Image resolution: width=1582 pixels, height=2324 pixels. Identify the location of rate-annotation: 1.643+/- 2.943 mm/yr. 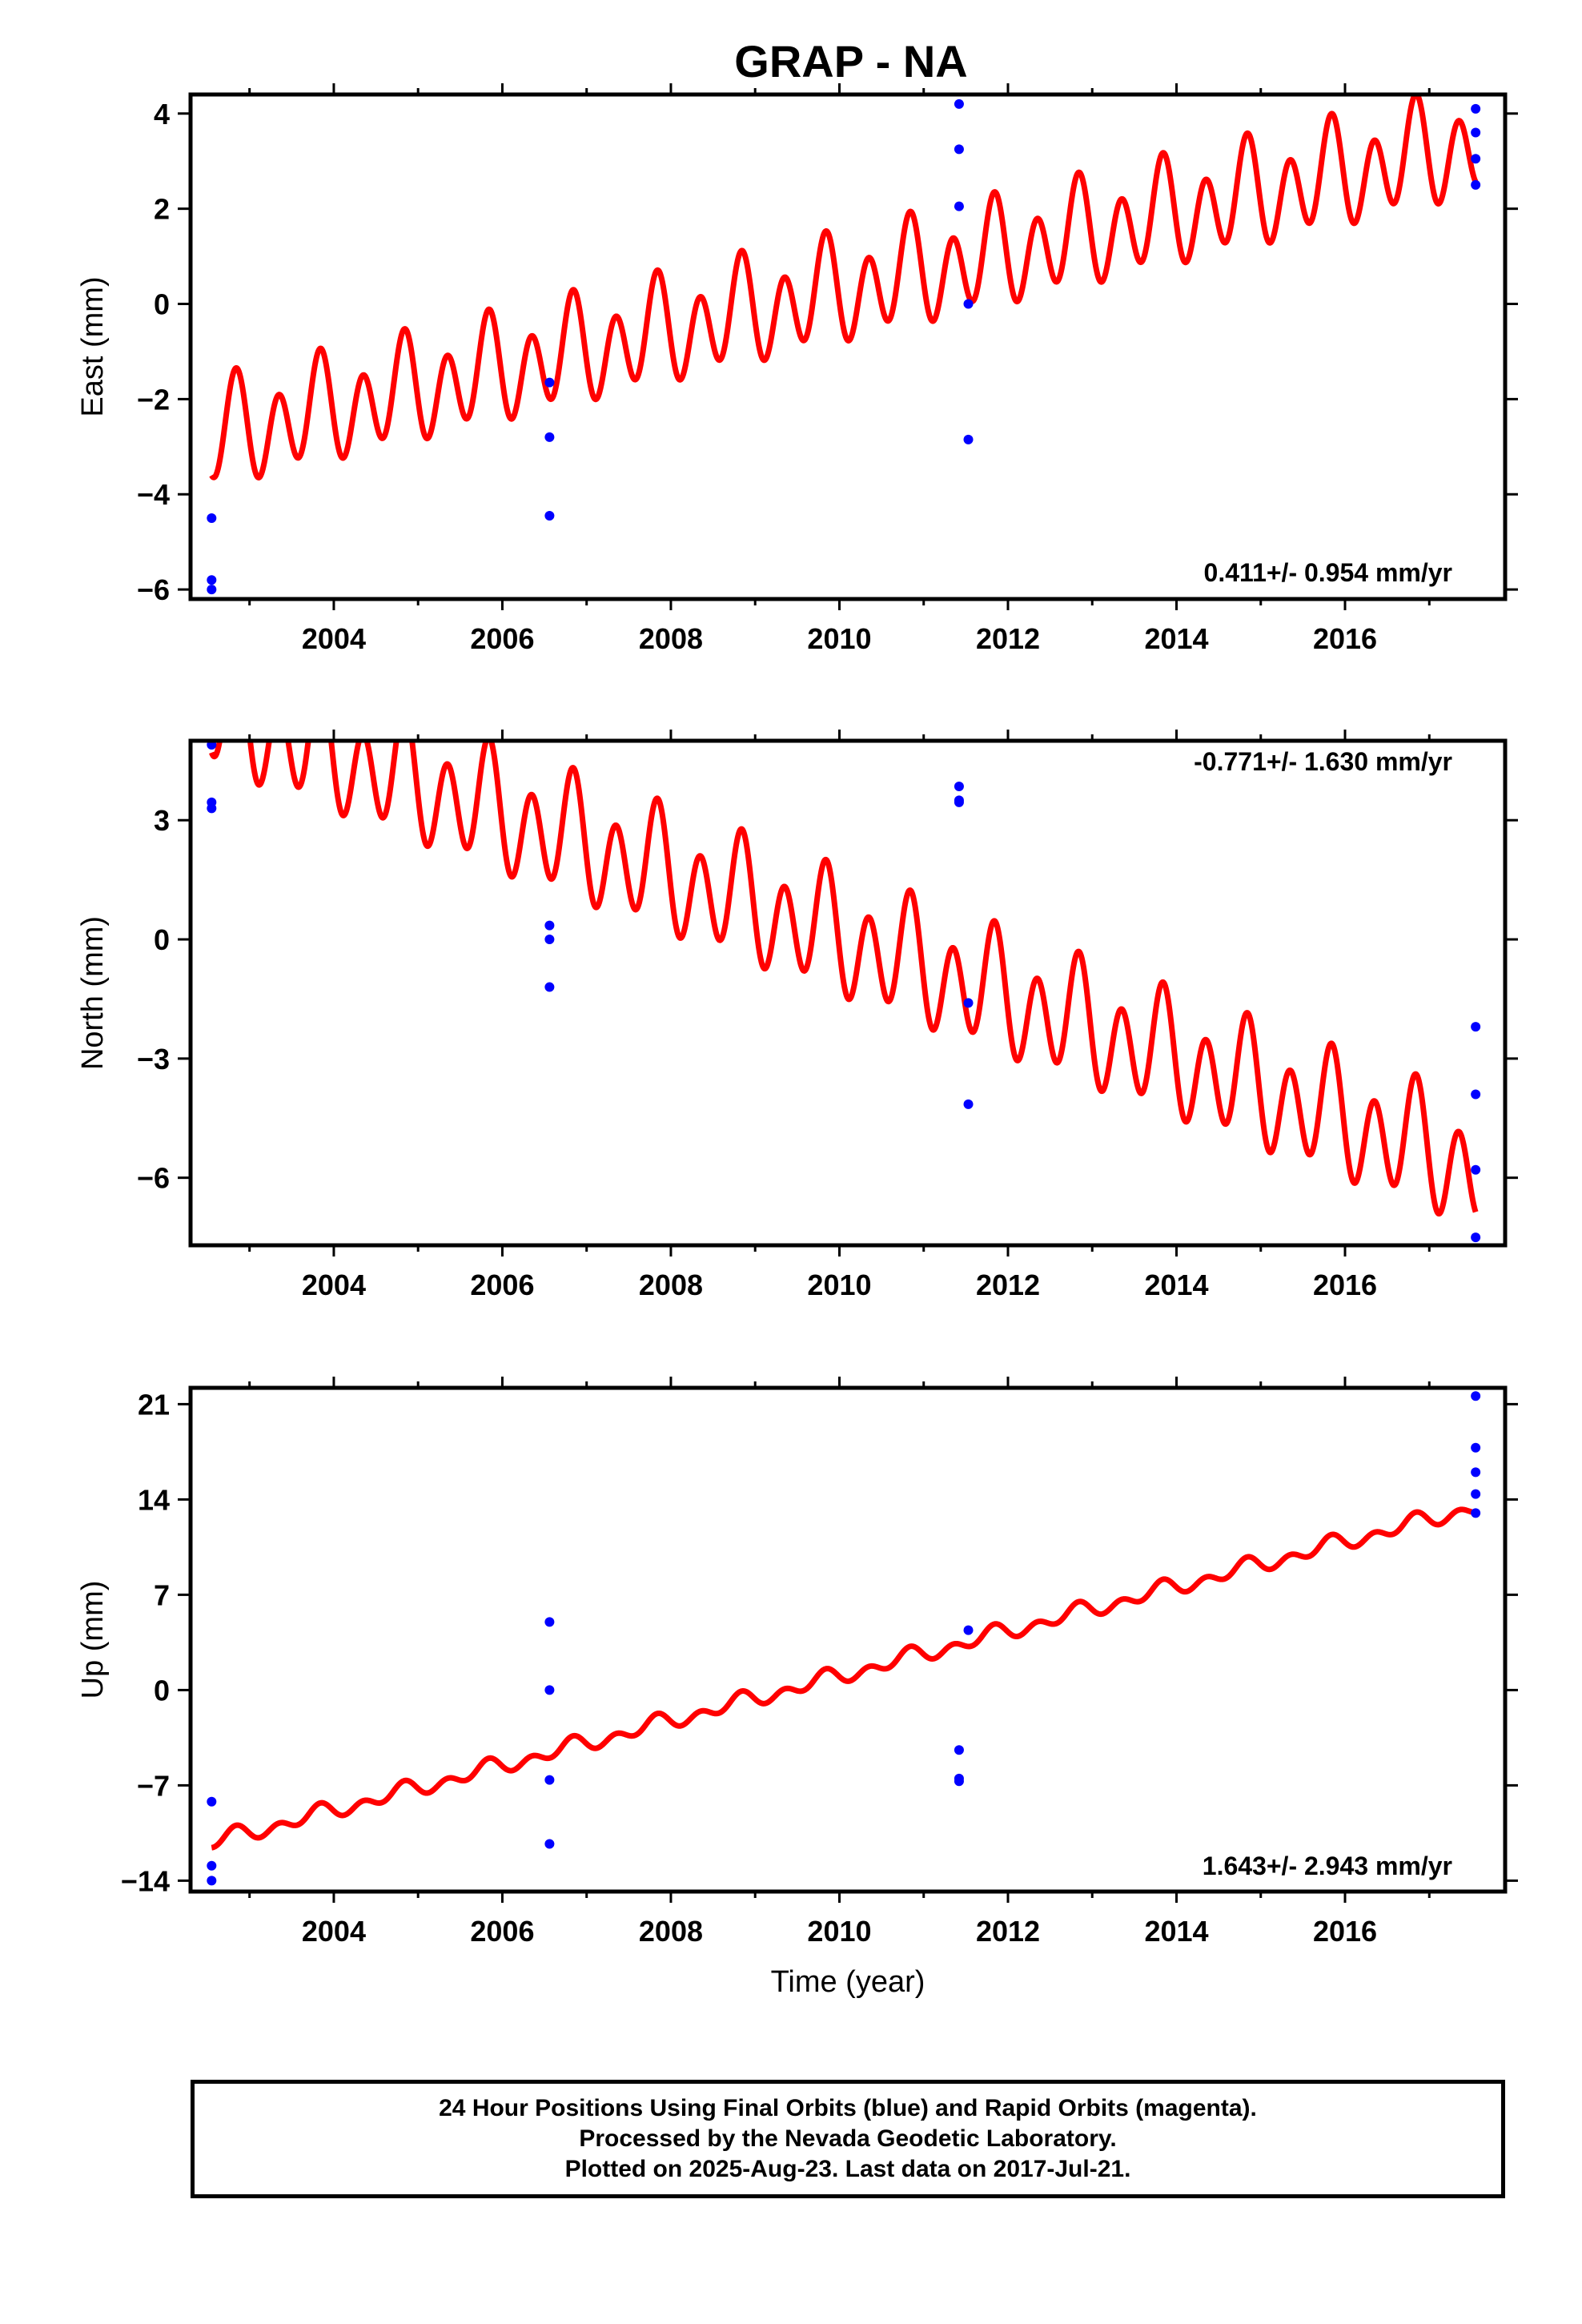
(1328, 1866).